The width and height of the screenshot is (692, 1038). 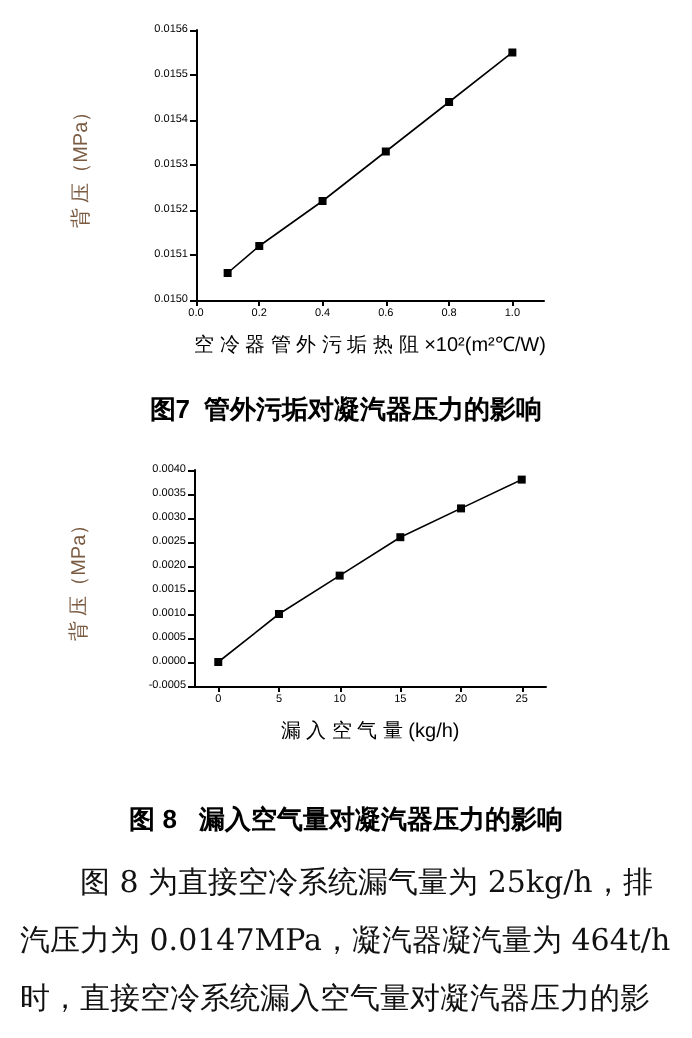 What do you see at coordinates (346, 409) in the screenshot?
I see `text: 图7 管外污垢对凝汽器压力的影响` at bounding box center [346, 409].